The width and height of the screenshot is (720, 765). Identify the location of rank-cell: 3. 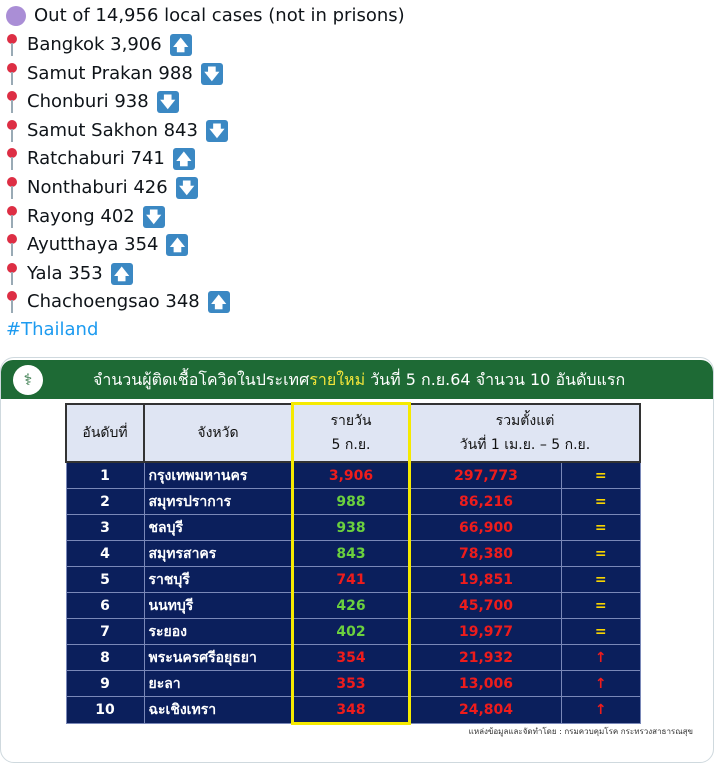
(105, 527).